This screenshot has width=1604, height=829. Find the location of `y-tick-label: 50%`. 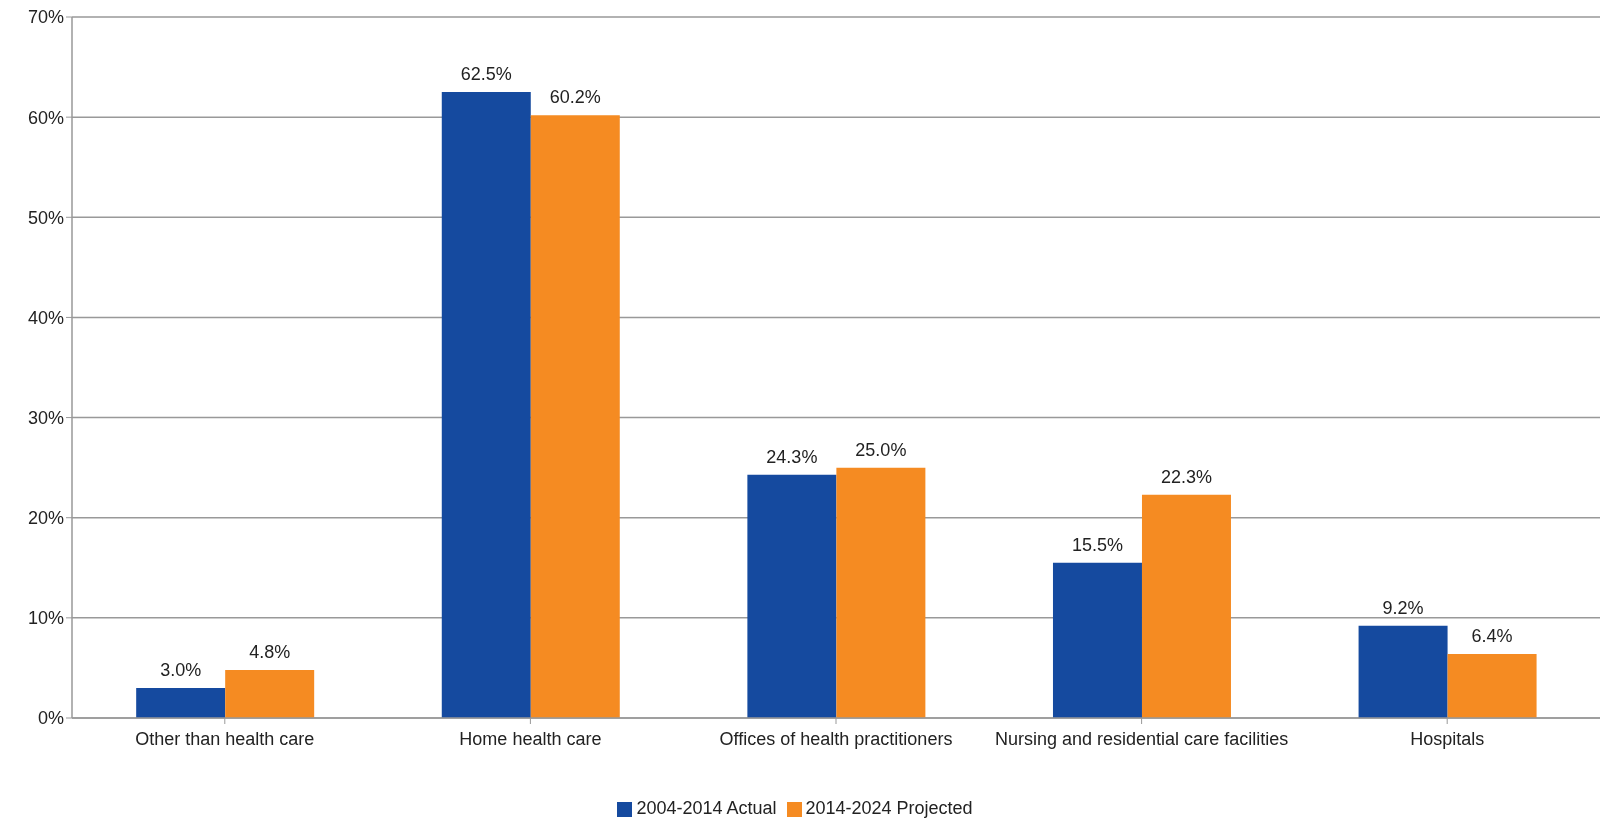

y-tick-label: 50% is located at coordinates (45, 217).